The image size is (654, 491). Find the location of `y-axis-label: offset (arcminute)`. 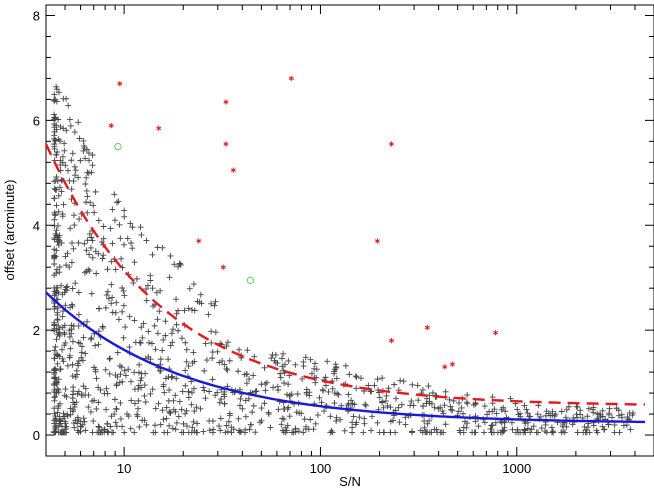

y-axis-label: offset (arcminute) is located at coordinates (9, 230).